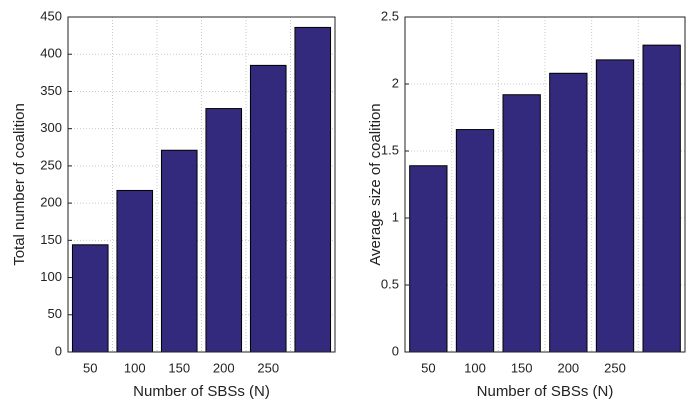  Describe the element at coordinates (51, 164) in the screenshot. I see `y-tick-label: 250` at that location.